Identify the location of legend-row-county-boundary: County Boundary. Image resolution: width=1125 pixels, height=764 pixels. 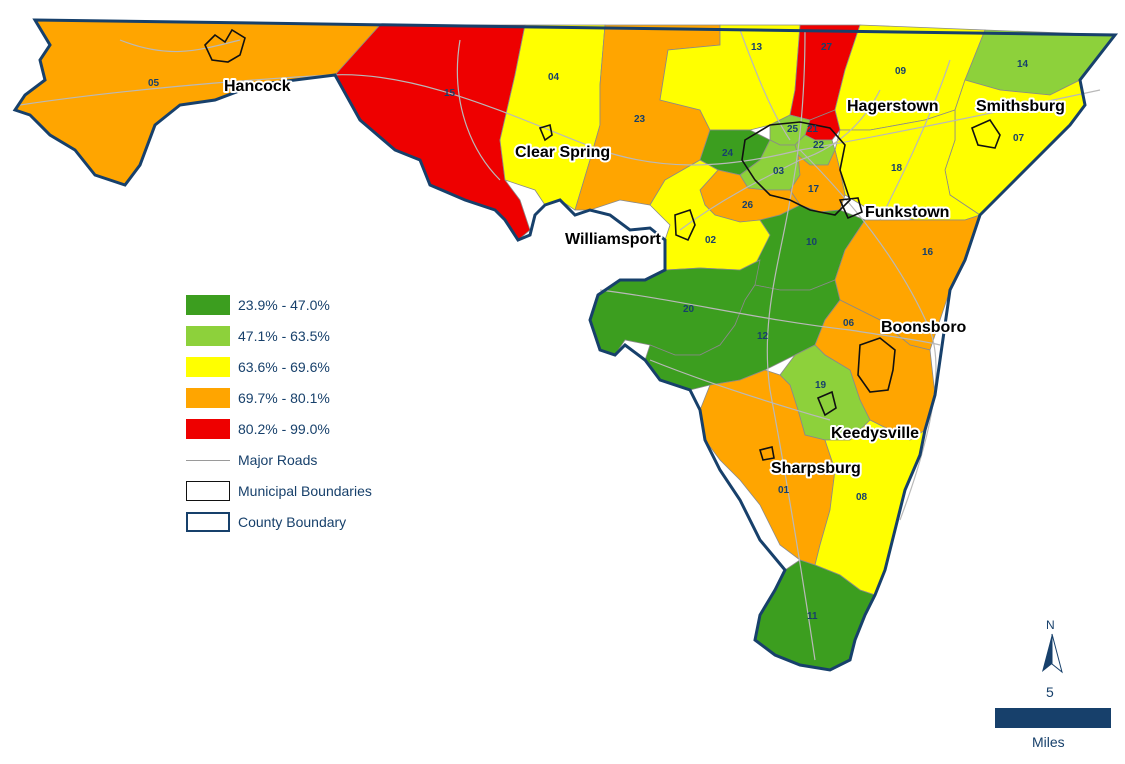
(279, 521).